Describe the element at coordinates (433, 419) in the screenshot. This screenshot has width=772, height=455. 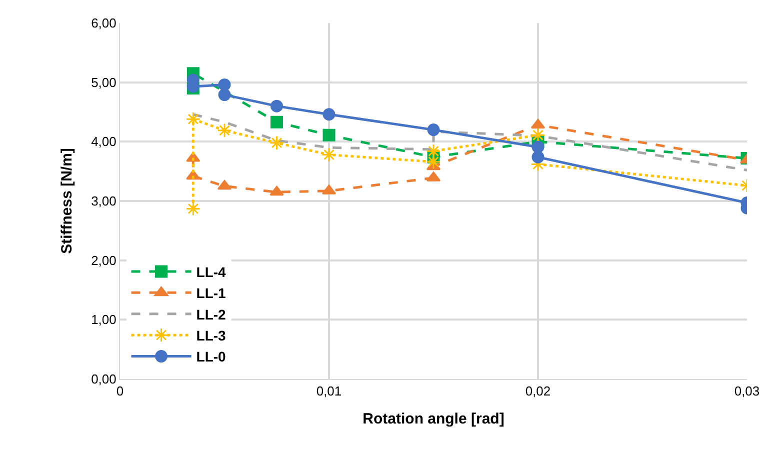
I see `x-axis-title: Rotation angle [rad]` at that location.